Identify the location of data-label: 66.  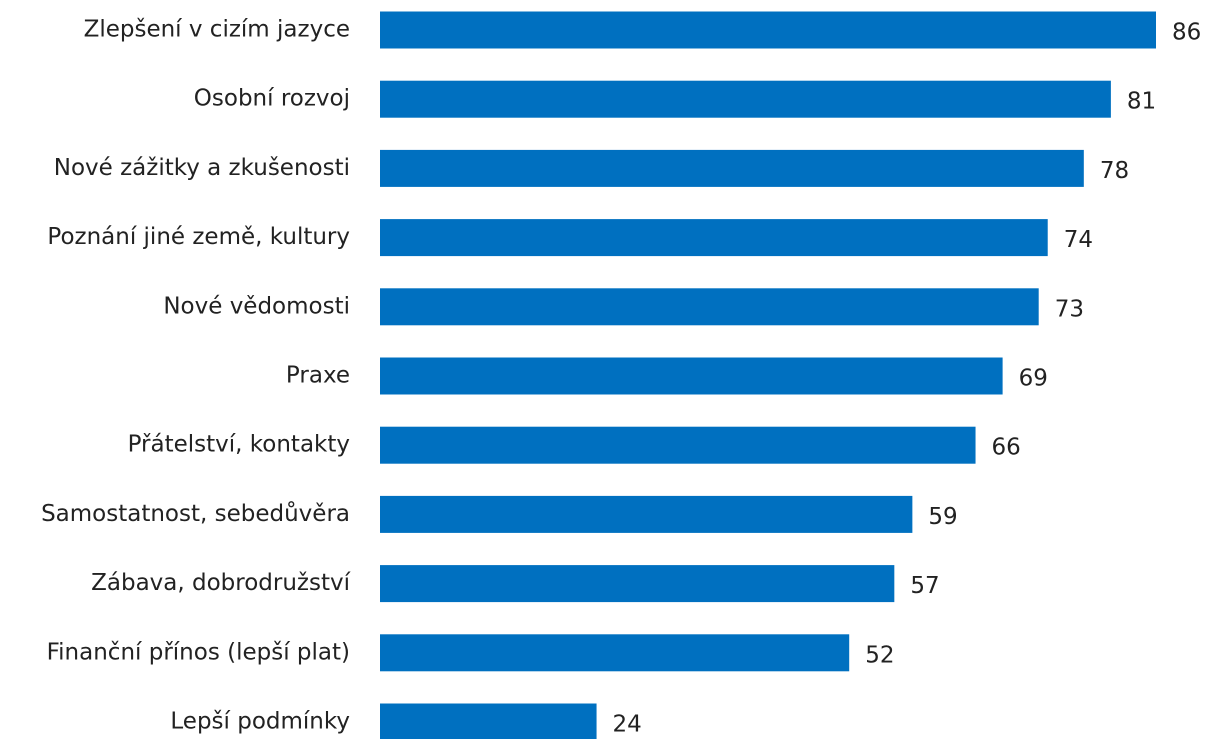
(1006, 448).